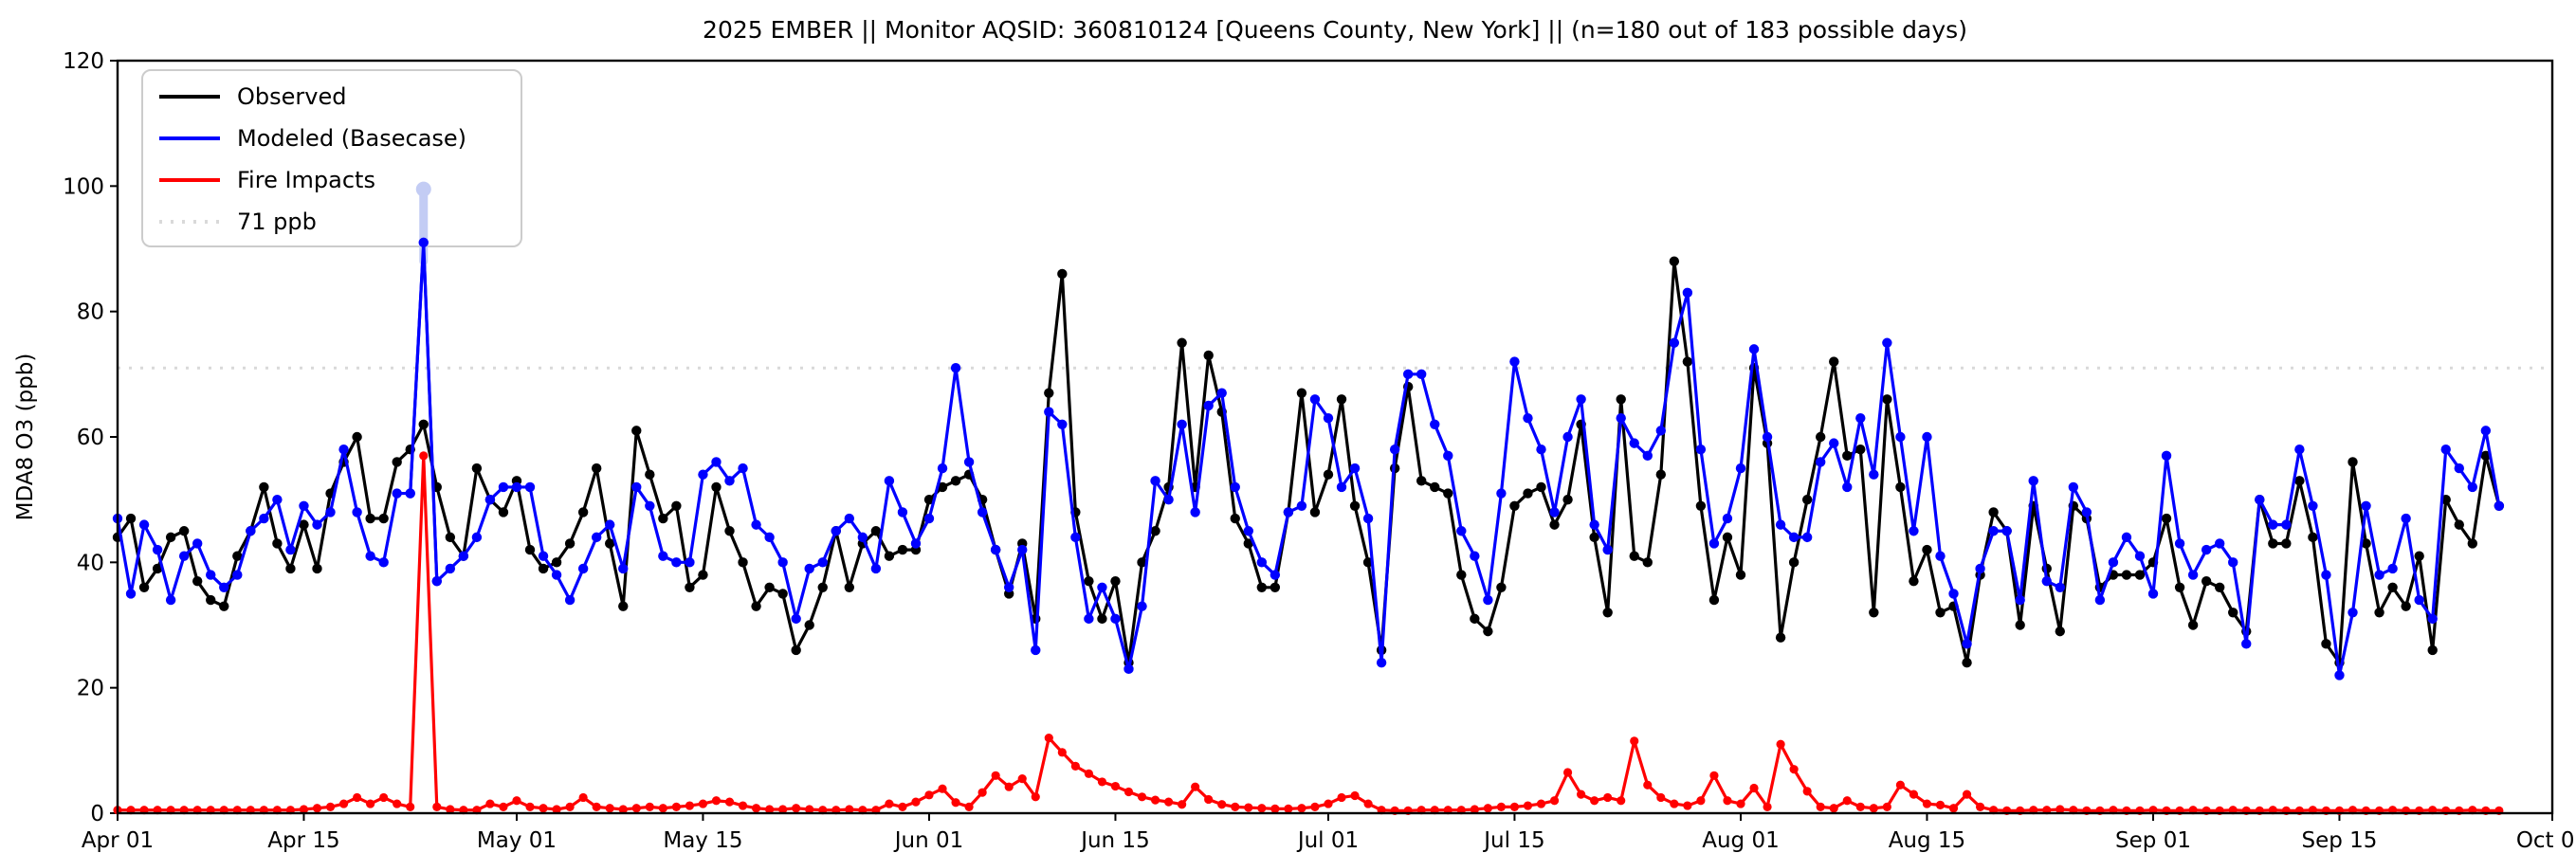  Describe the element at coordinates (90, 689) in the screenshot. I see `y-tick-label: 20` at that location.